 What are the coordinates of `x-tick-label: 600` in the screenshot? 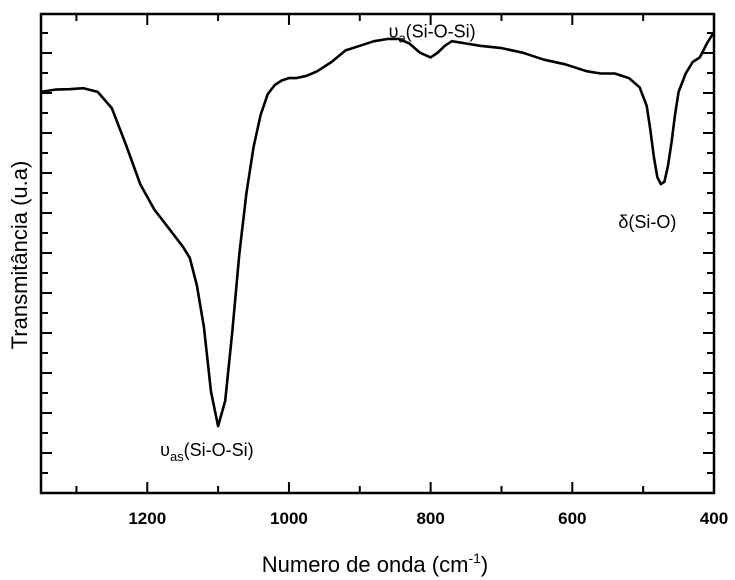 It's located at (572, 518).